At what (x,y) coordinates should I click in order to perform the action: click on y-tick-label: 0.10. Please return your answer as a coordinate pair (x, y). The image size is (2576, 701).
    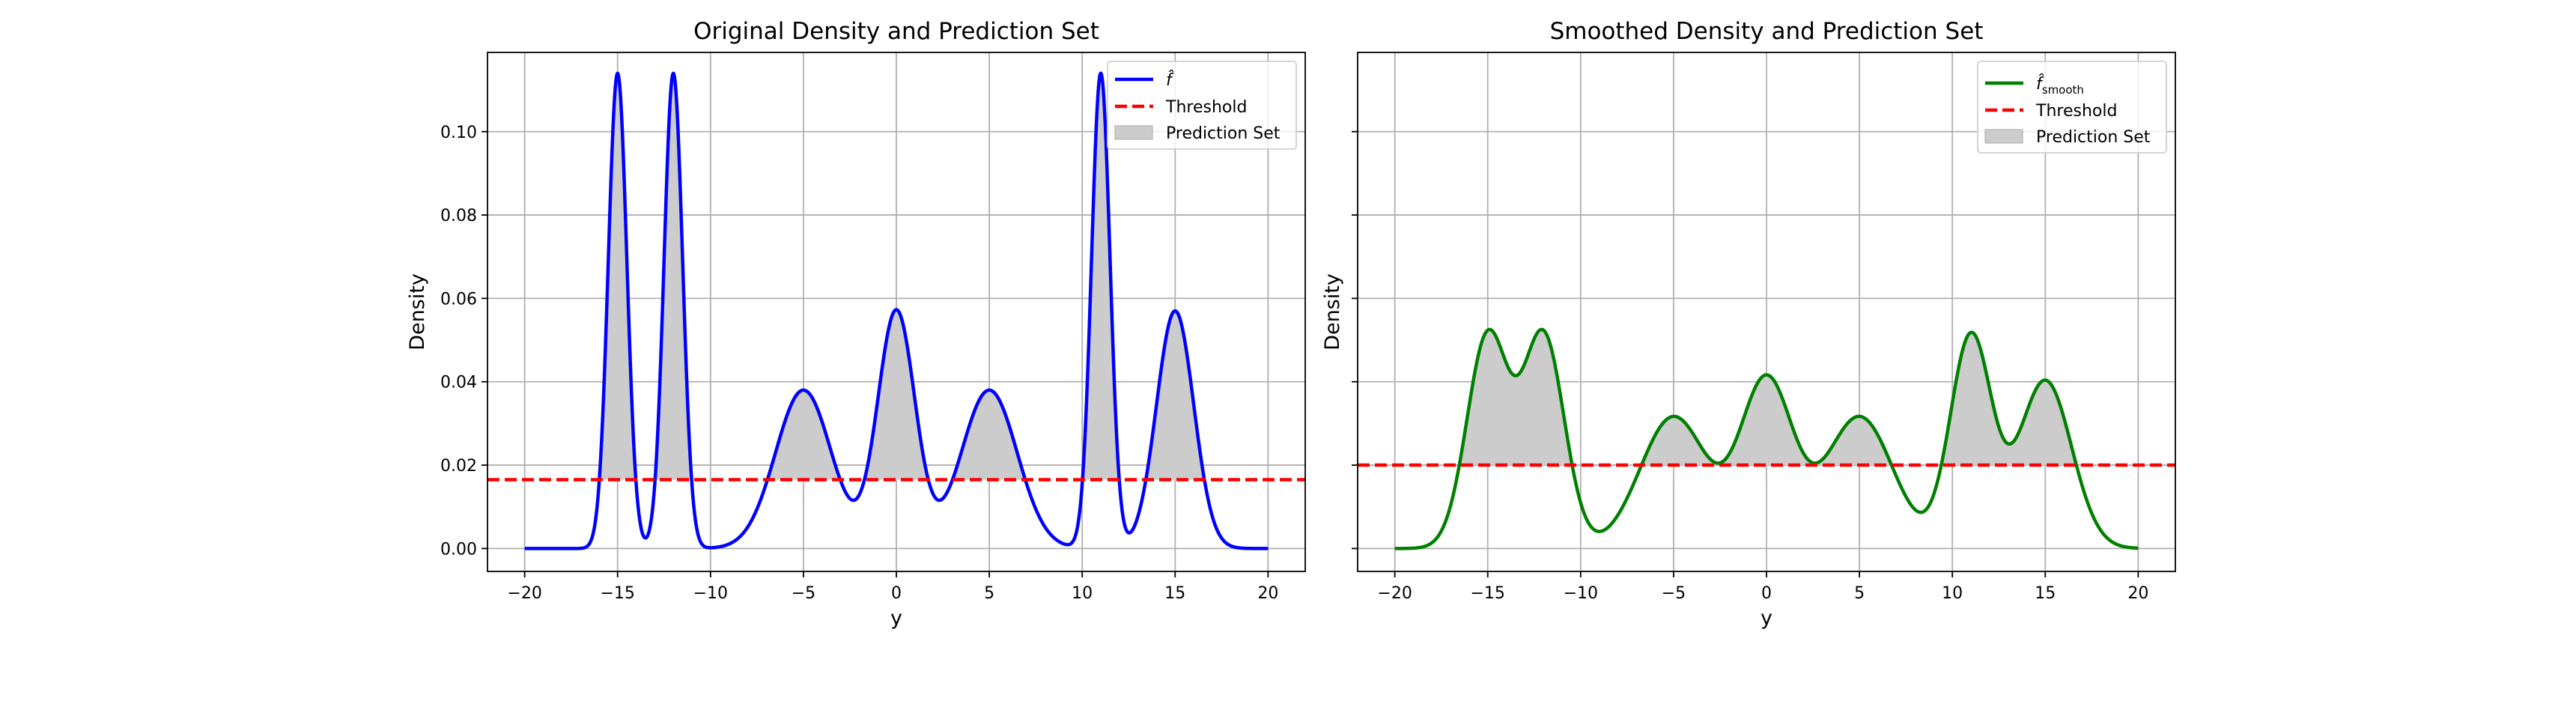
    Looking at the image, I should click on (458, 133).